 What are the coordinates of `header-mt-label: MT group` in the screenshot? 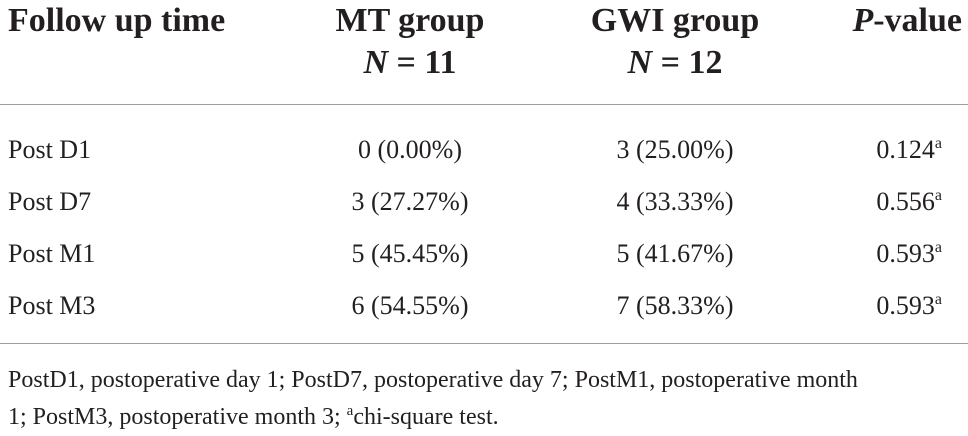 It's located at (410, 20).